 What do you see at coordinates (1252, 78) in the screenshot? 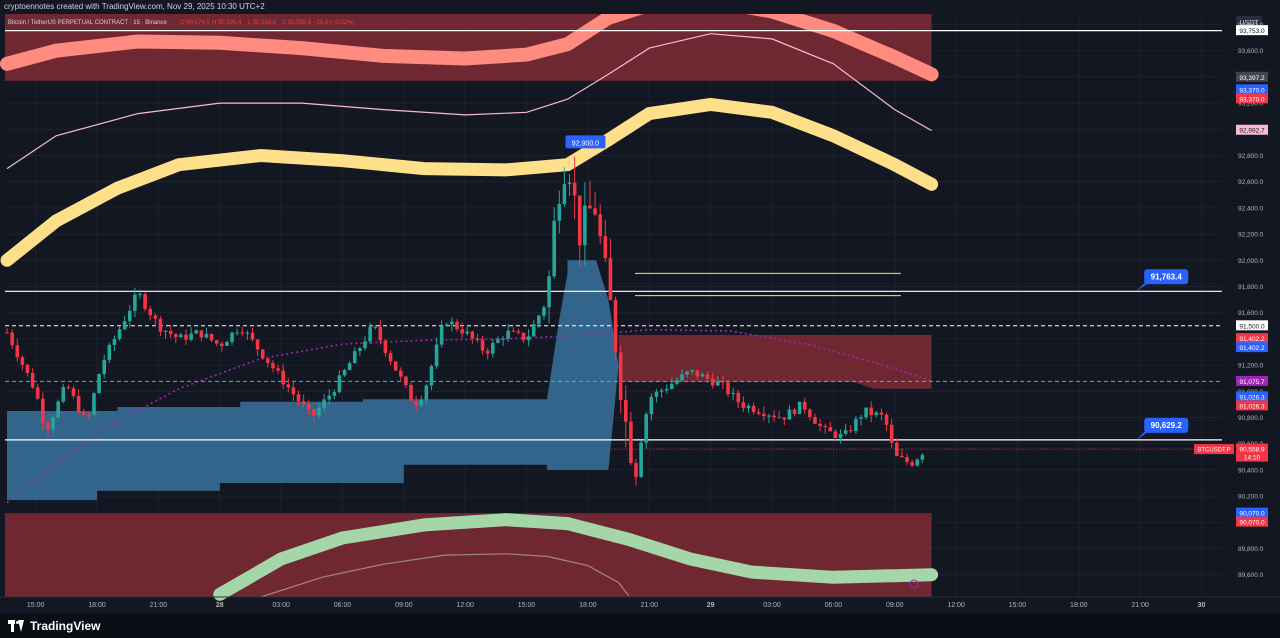
I see `price-axis-label: 93,397.2` at bounding box center [1252, 78].